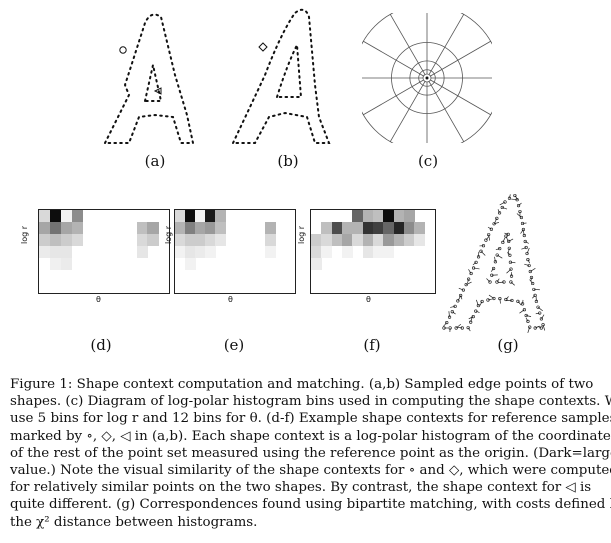 The height and width of the screenshot is (543, 611). I want to click on histogram-e-ylabel: log r, so click(168, 234).